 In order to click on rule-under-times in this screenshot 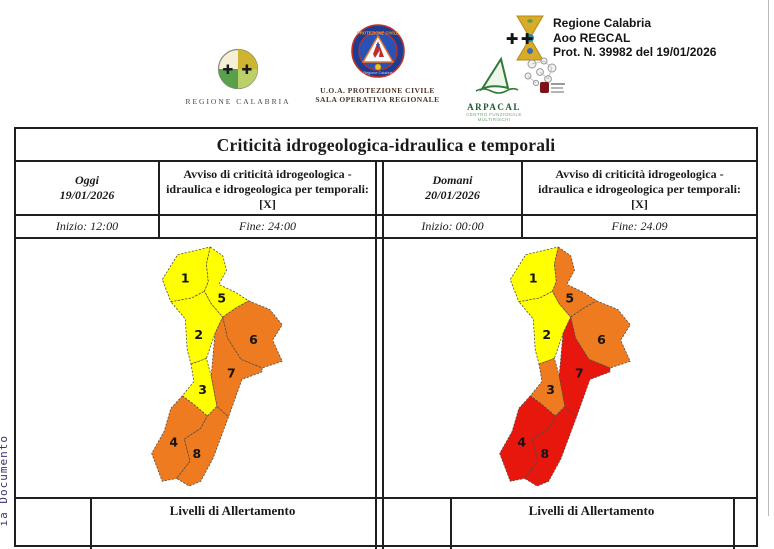, I will do `click(386, 238)`.